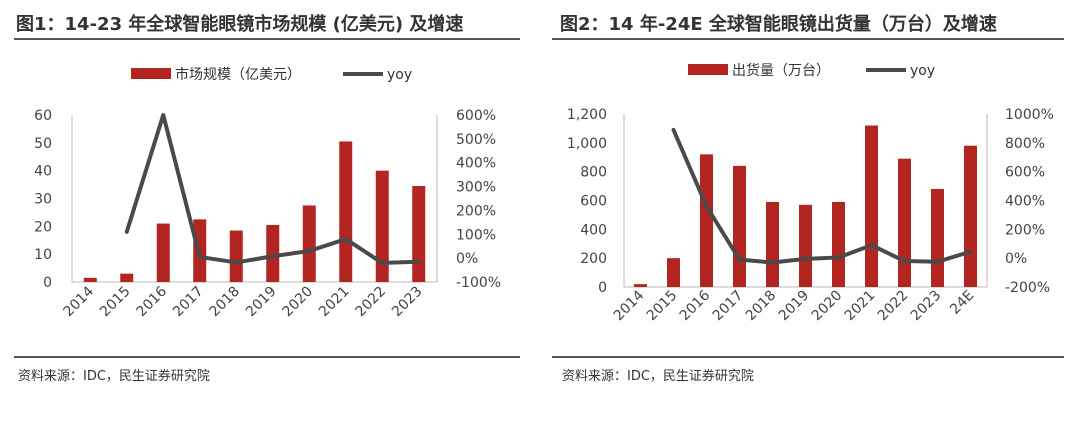 The image size is (1071, 421). Describe the element at coordinates (593, 259) in the screenshot. I see `chart2-left-tick-label: 200` at that location.